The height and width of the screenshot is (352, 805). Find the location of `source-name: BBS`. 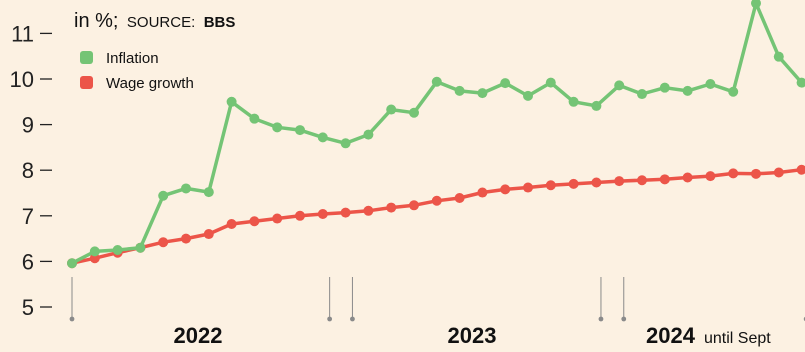

source-name: BBS is located at coordinates (220, 22).